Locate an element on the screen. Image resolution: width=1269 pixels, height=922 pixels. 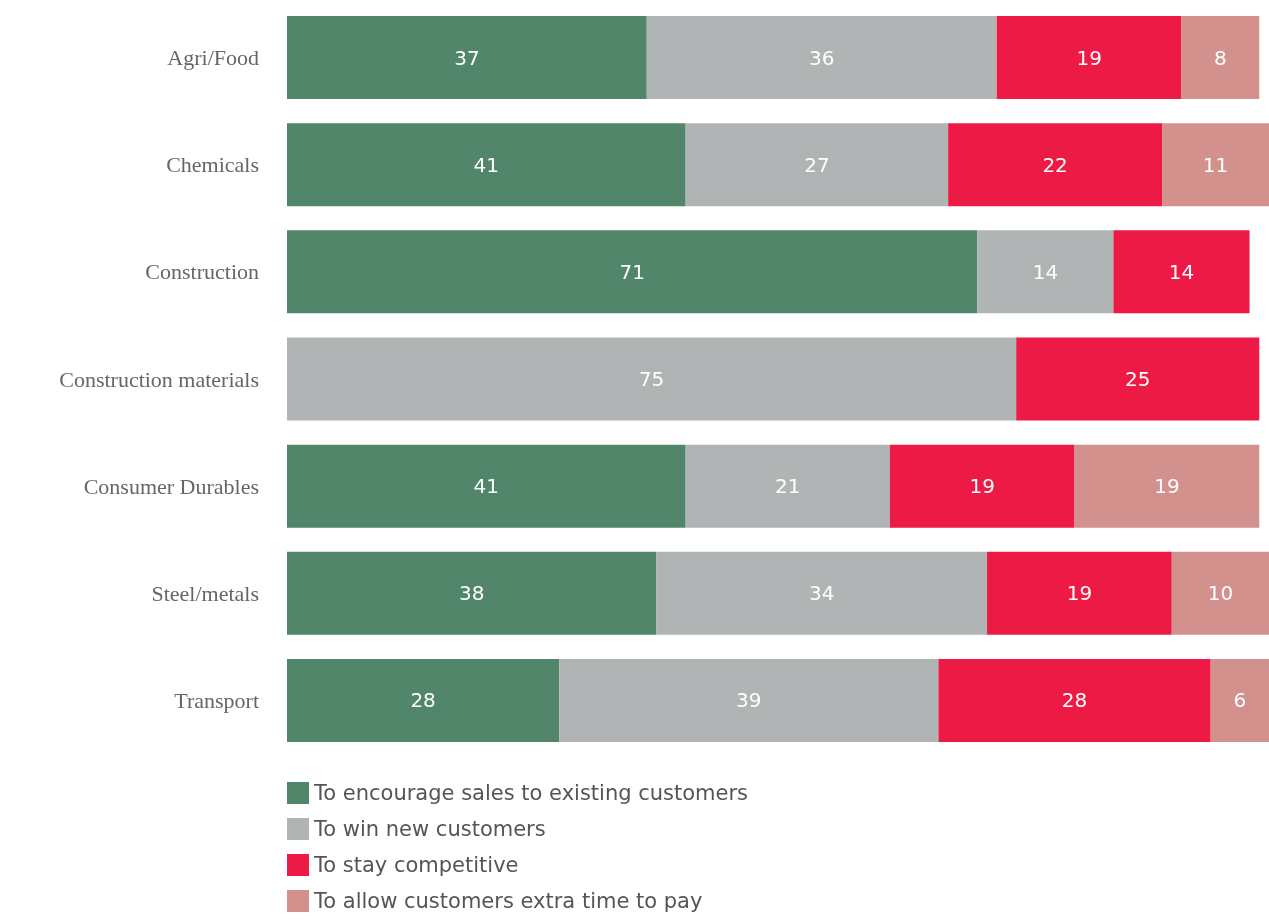
data-label: 10 is located at coordinates (1220, 593).